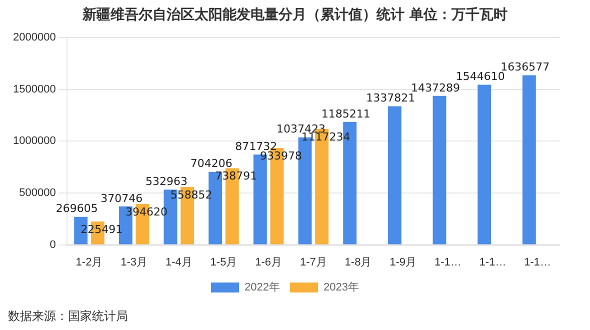 Image resolution: width=590 pixels, height=330 pixels. I want to click on x-tick-label: 1-3月, so click(134, 262).